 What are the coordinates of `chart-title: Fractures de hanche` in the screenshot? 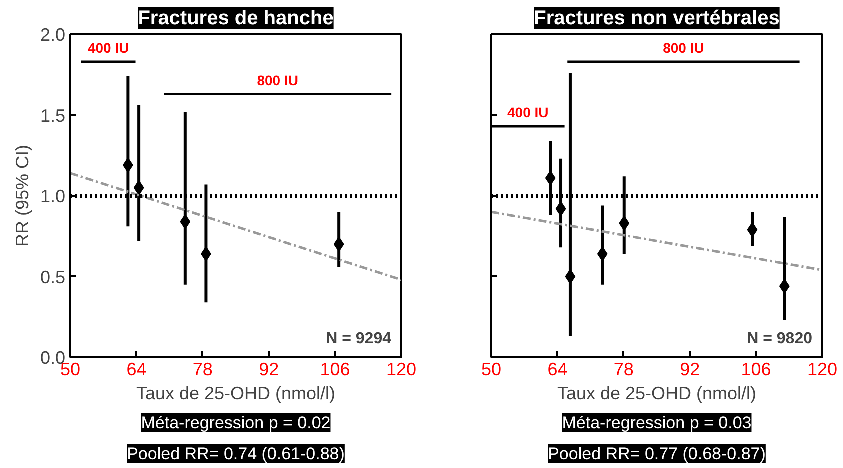 It's located at (236, 19).